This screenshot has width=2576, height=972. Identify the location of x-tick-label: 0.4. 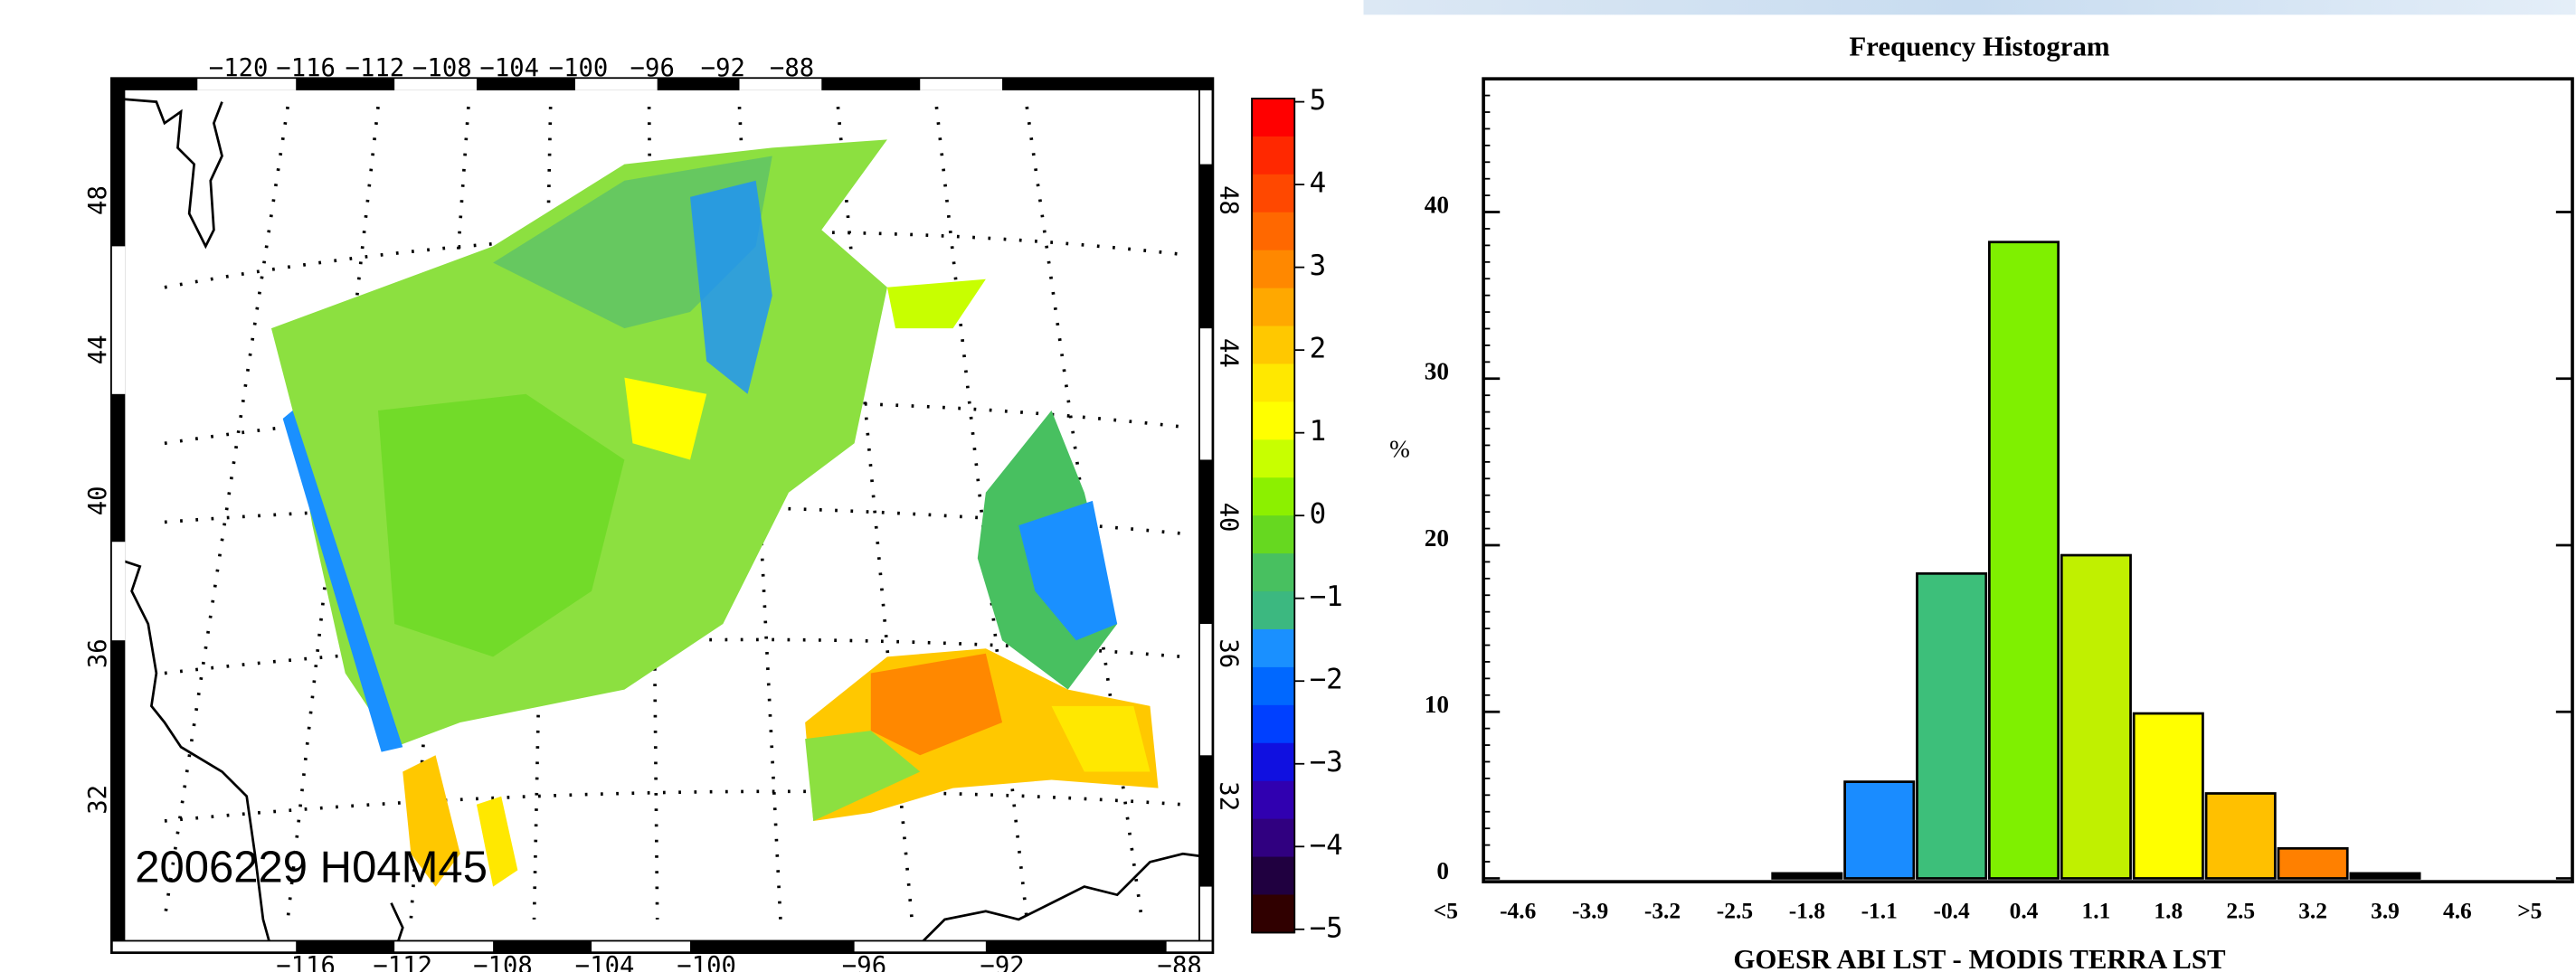
(2025, 911).